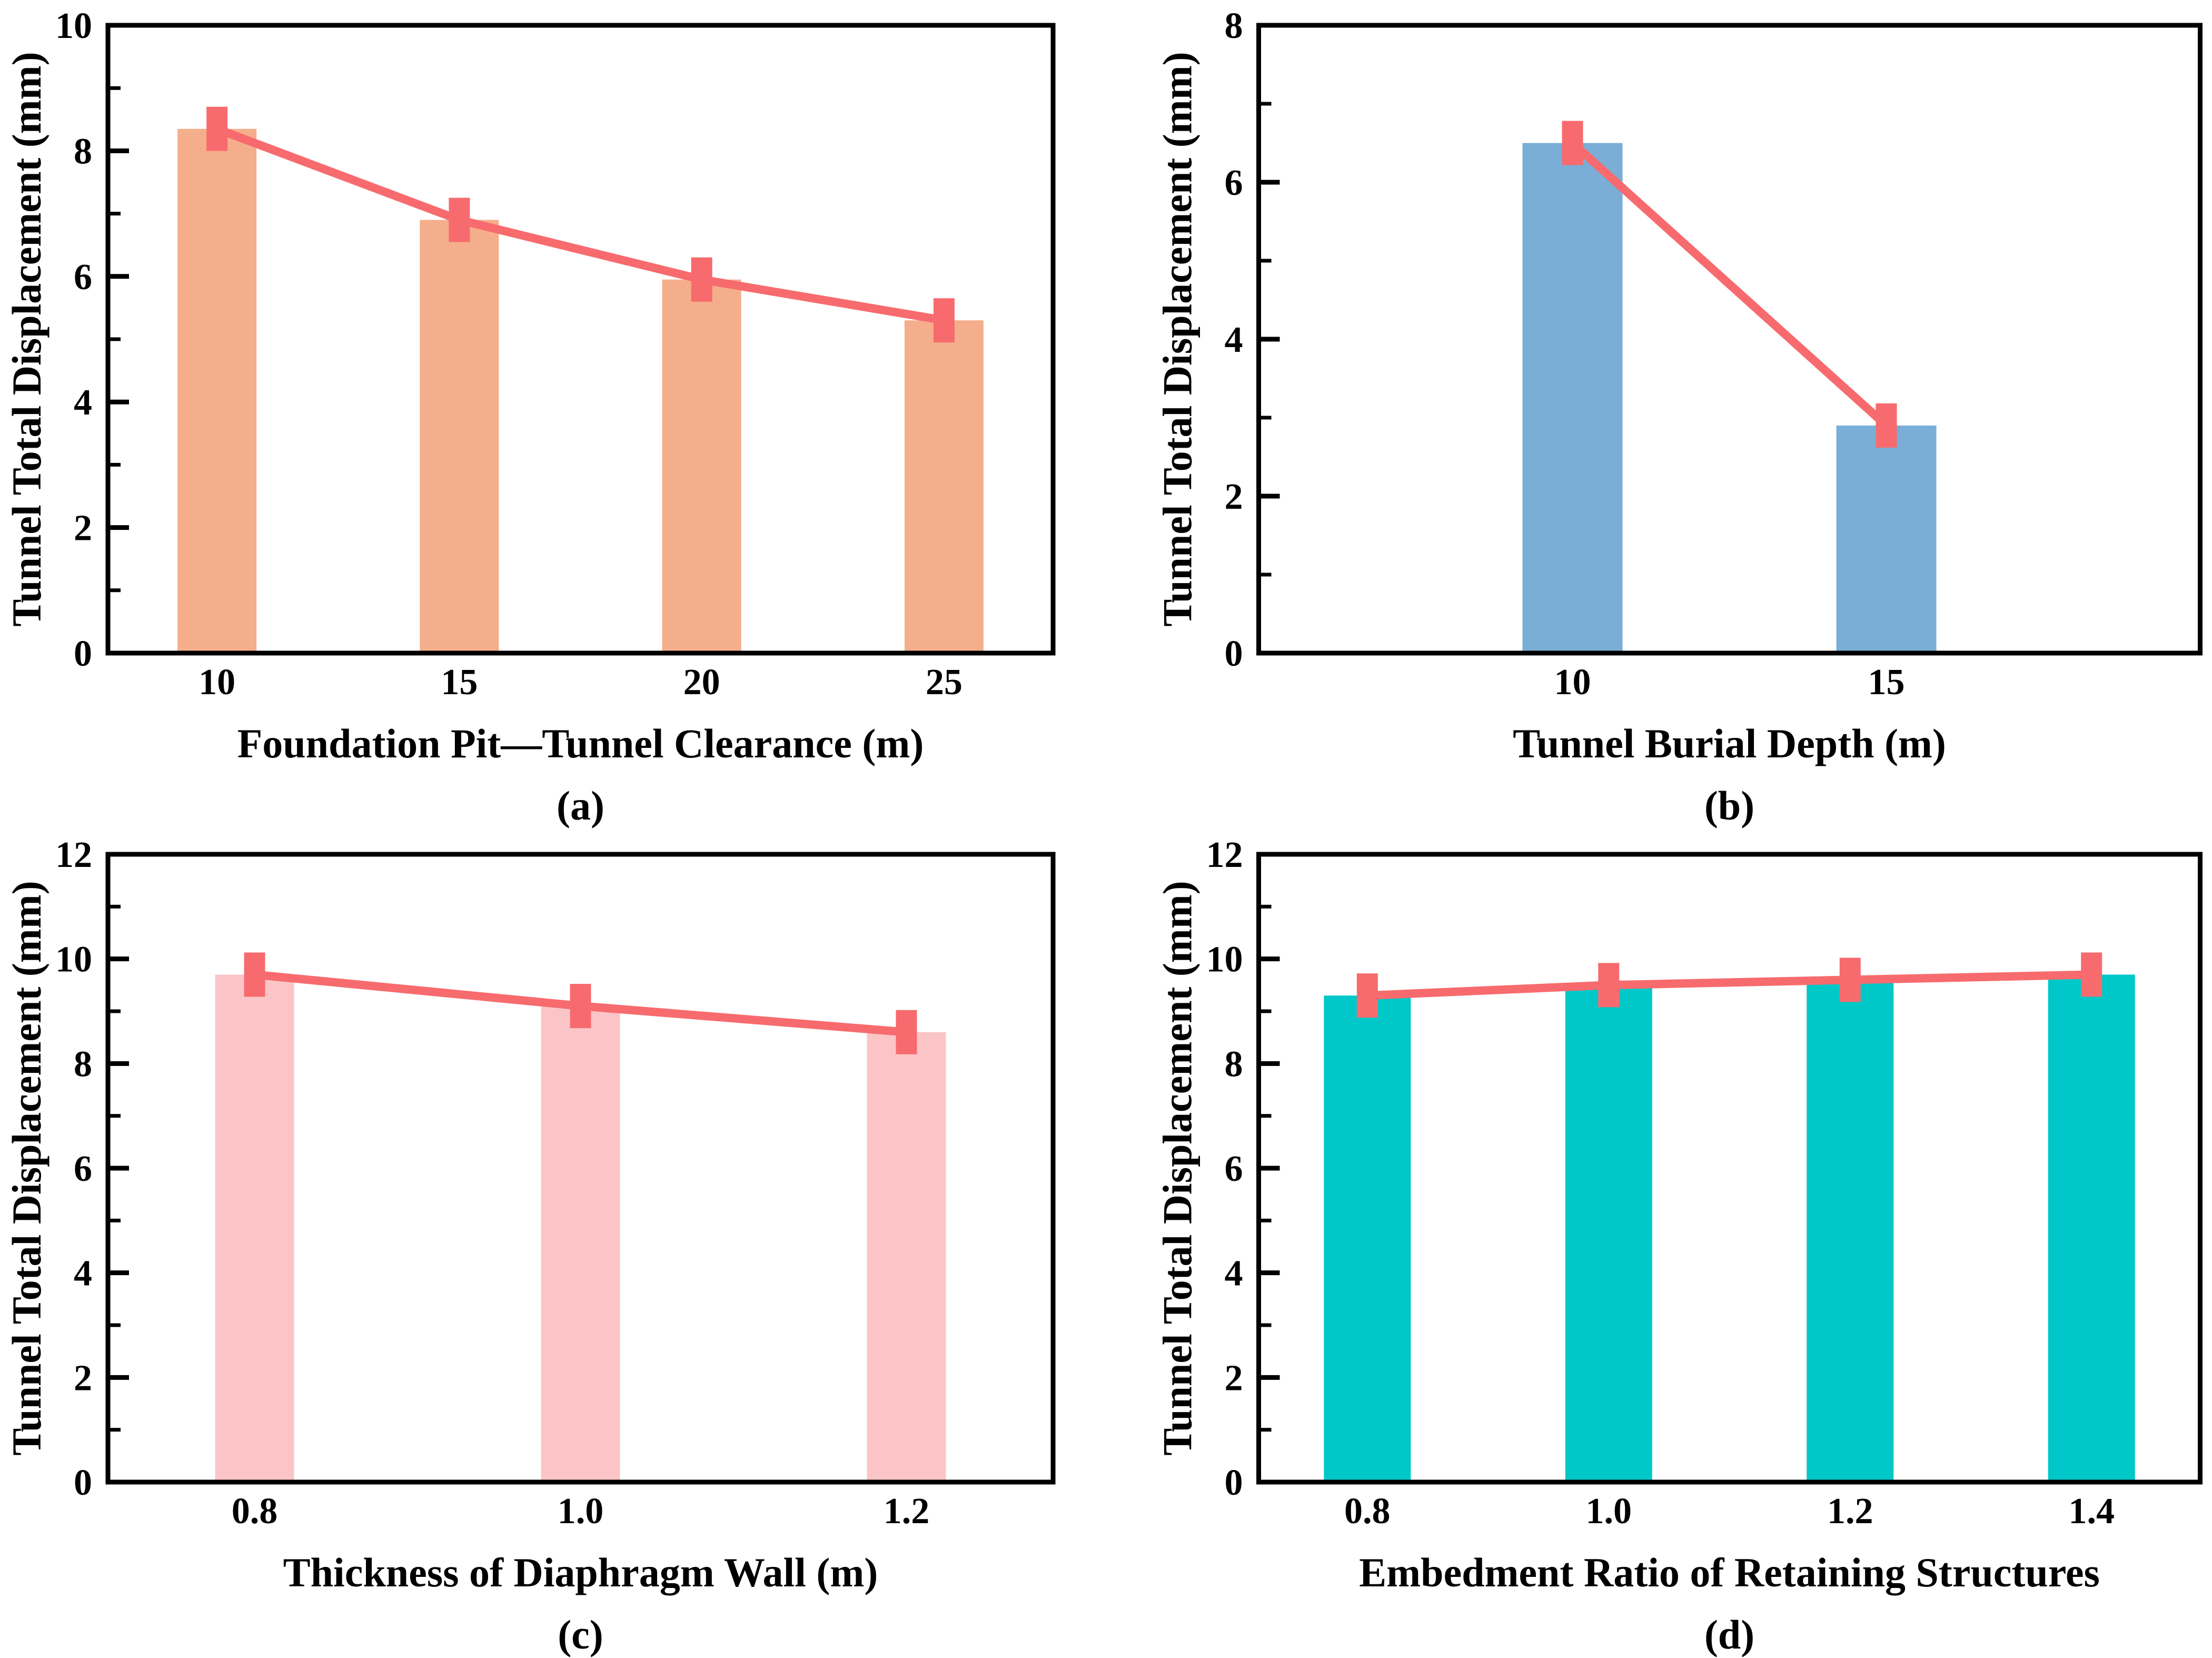 This screenshot has height=1658, width=2212. Describe the element at coordinates (701, 683) in the screenshot. I see `x-tick-label: 20` at that location.